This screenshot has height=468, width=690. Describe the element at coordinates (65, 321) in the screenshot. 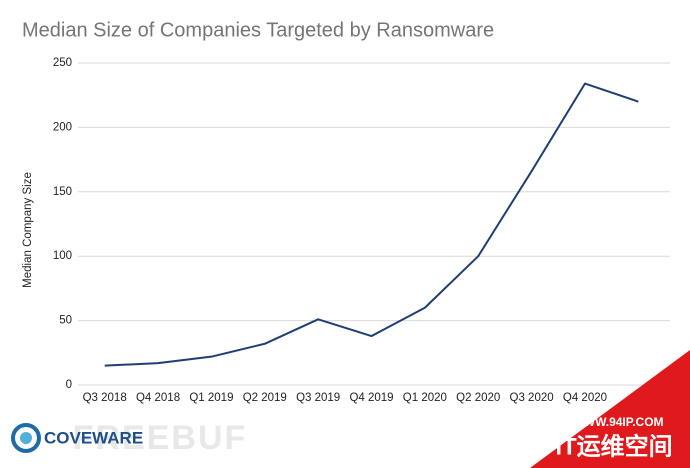

I see `y-tick-label: 50` at that location.